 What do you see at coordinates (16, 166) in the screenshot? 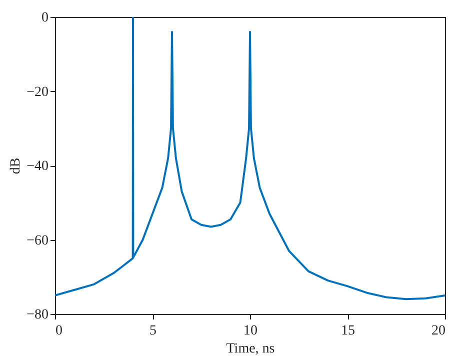
I see `y-axis-title: dB` at bounding box center [16, 166].